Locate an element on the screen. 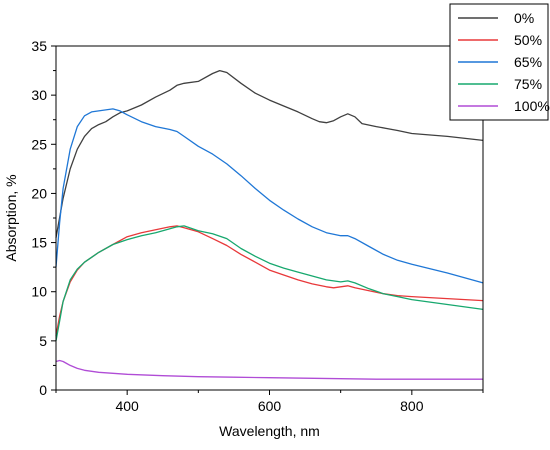 This screenshot has width=550, height=450. y-tick-label: 20 is located at coordinates (39, 193).